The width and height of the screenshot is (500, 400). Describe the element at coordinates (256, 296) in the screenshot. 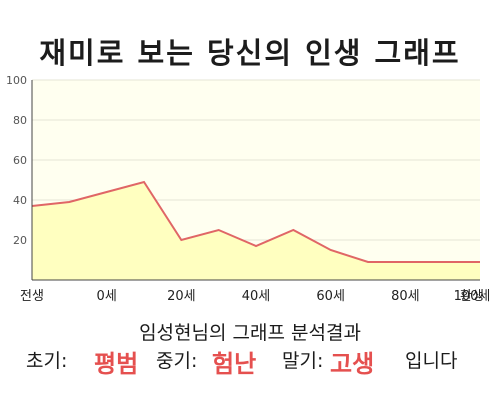

I see `x-tick-label: 40세` at that location.